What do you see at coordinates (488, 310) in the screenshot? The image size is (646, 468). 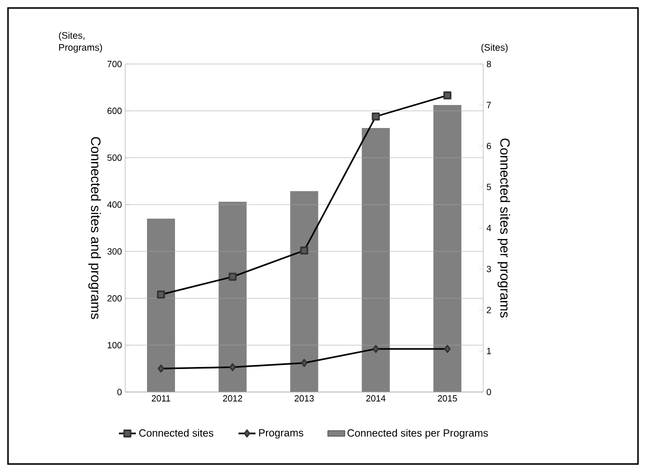 I see `y2-tick-label: 2` at bounding box center [488, 310].